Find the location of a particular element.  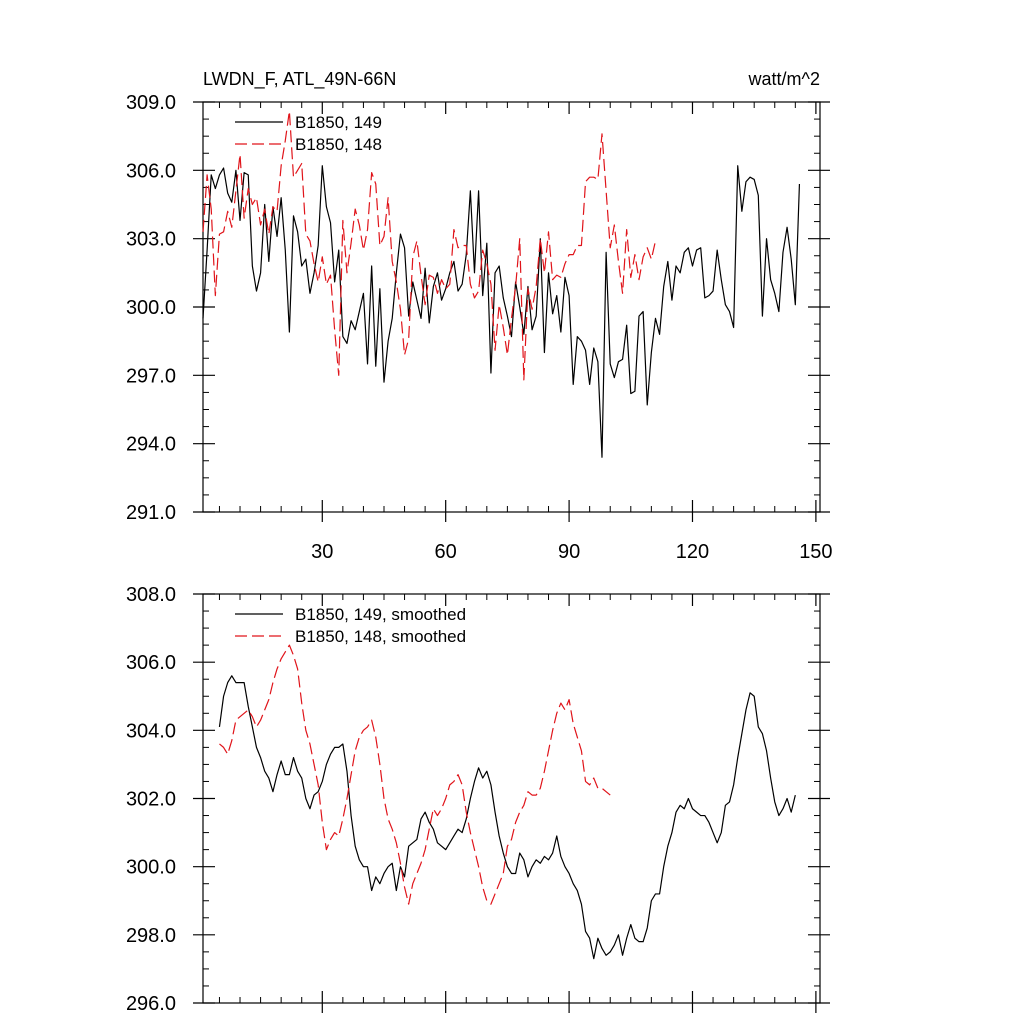

y-tick-label: 303.0 is located at coordinates (151, 240).